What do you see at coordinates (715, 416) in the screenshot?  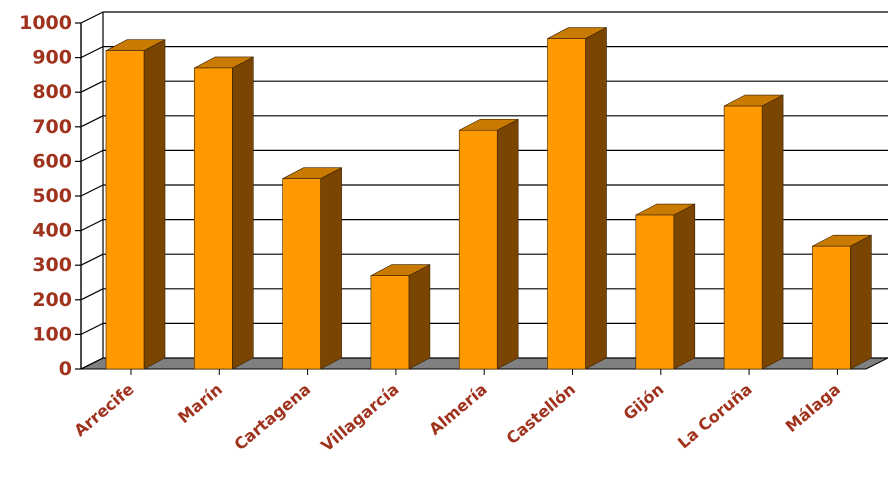 I see `x-category-label: La Coruña` at bounding box center [715, 416].